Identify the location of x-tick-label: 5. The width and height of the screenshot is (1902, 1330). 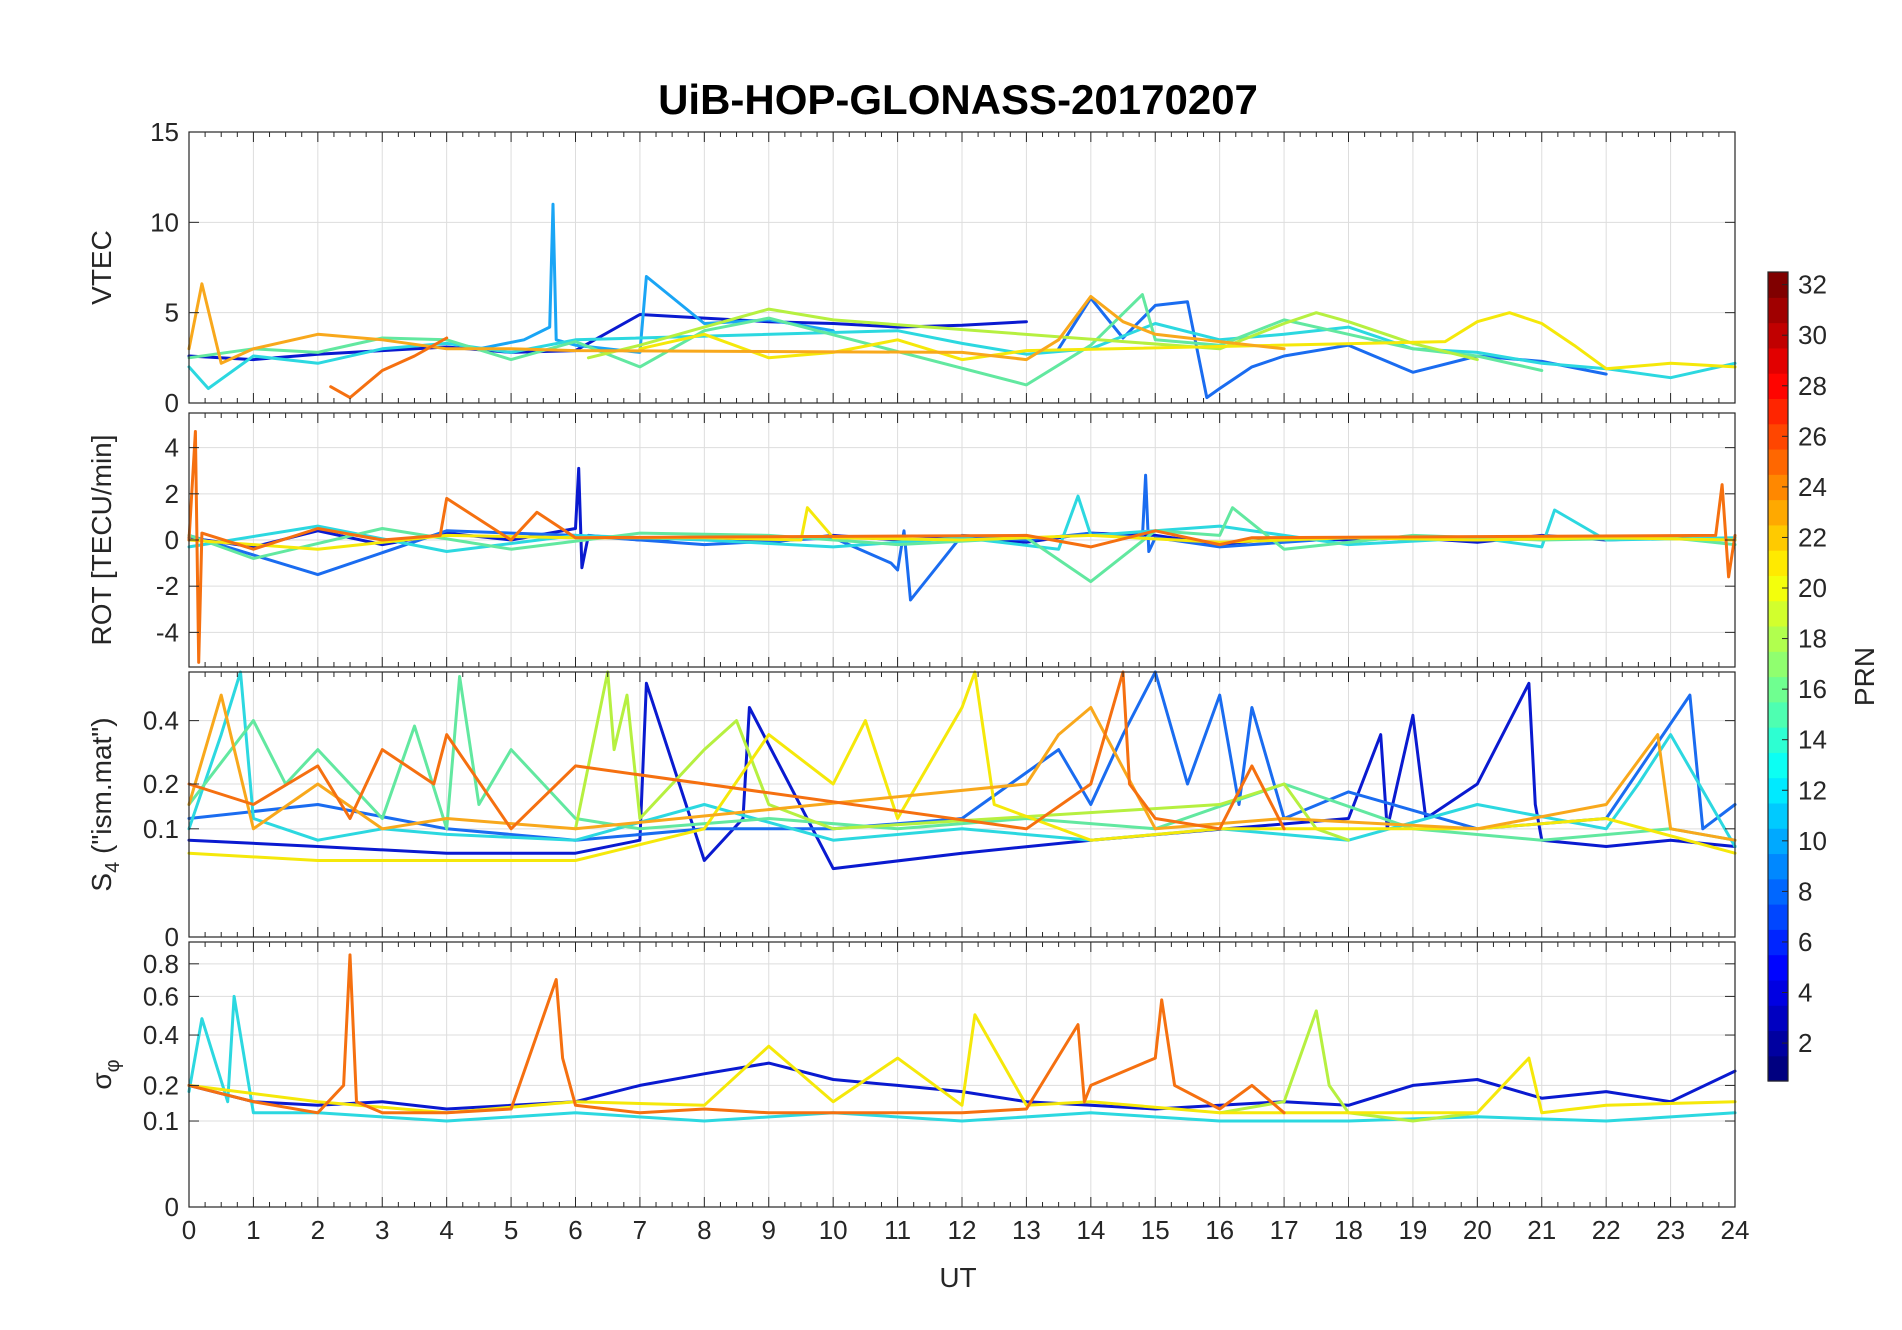
(511, 1230).